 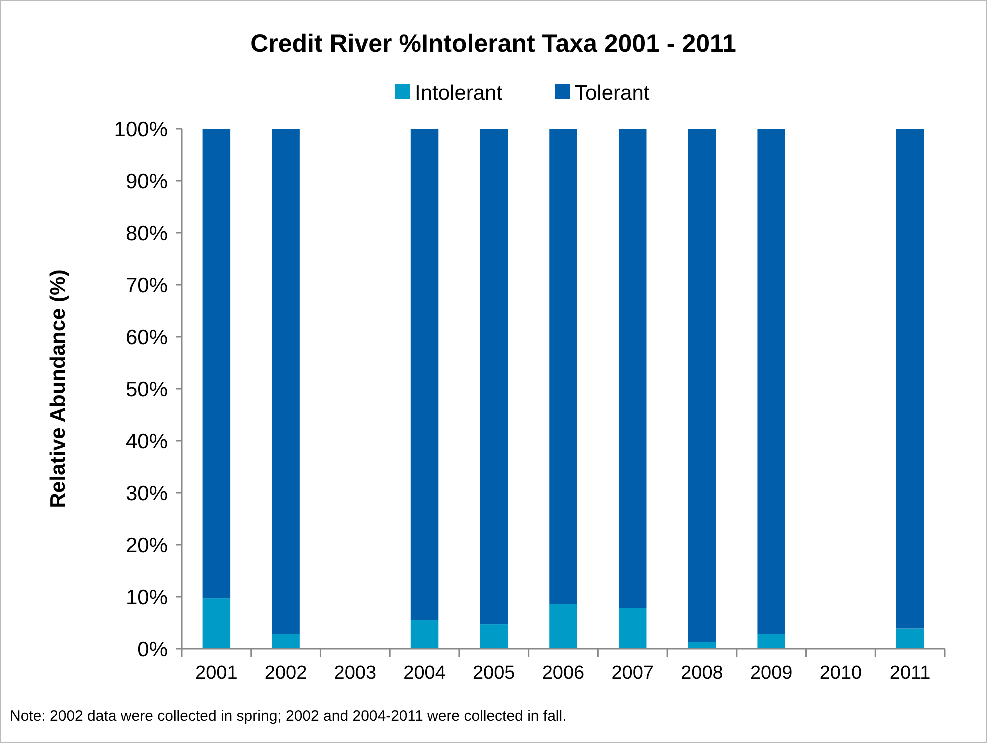 I want to click on y-tick-label: 30%, so click(x=147, y=494).